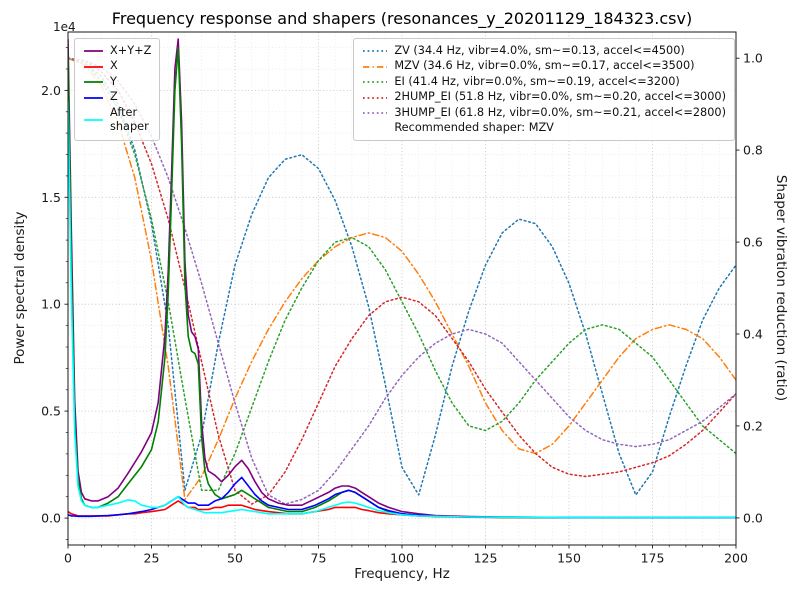 The image size is (800, 600). Describe the element at coordinates (93, 66) in the screenshot. I see `legend-swatch-x` at that location.